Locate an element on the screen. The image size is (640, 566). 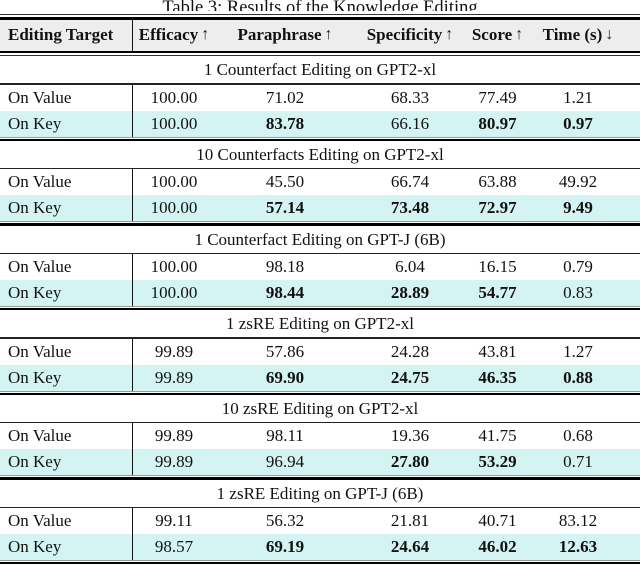
value-cell: 80.97 is located at coordinates (497, 123).